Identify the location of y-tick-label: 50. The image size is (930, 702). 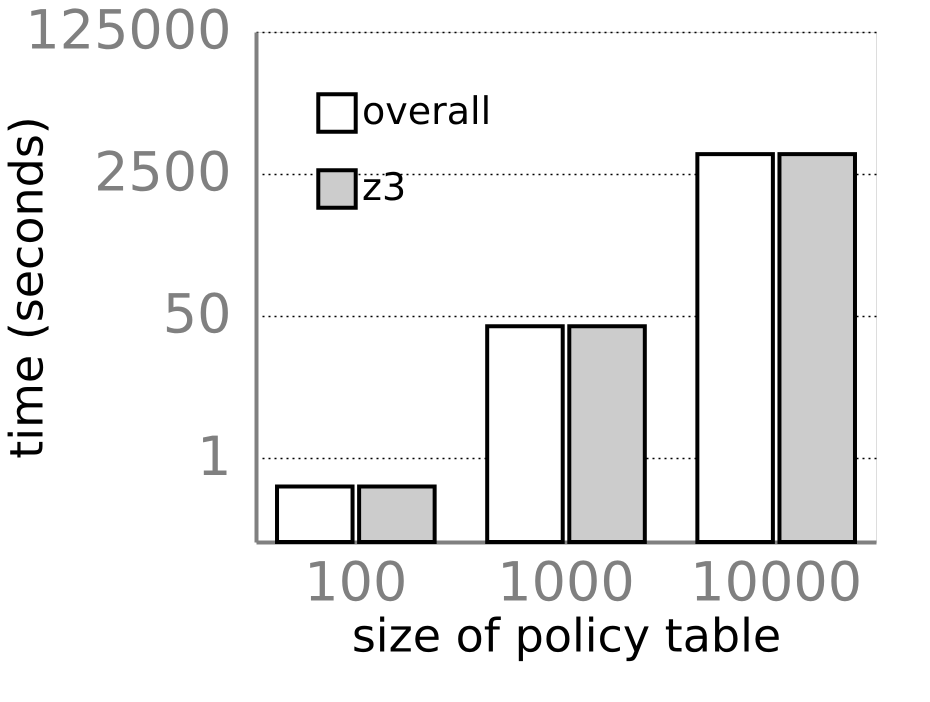
(197, 314).